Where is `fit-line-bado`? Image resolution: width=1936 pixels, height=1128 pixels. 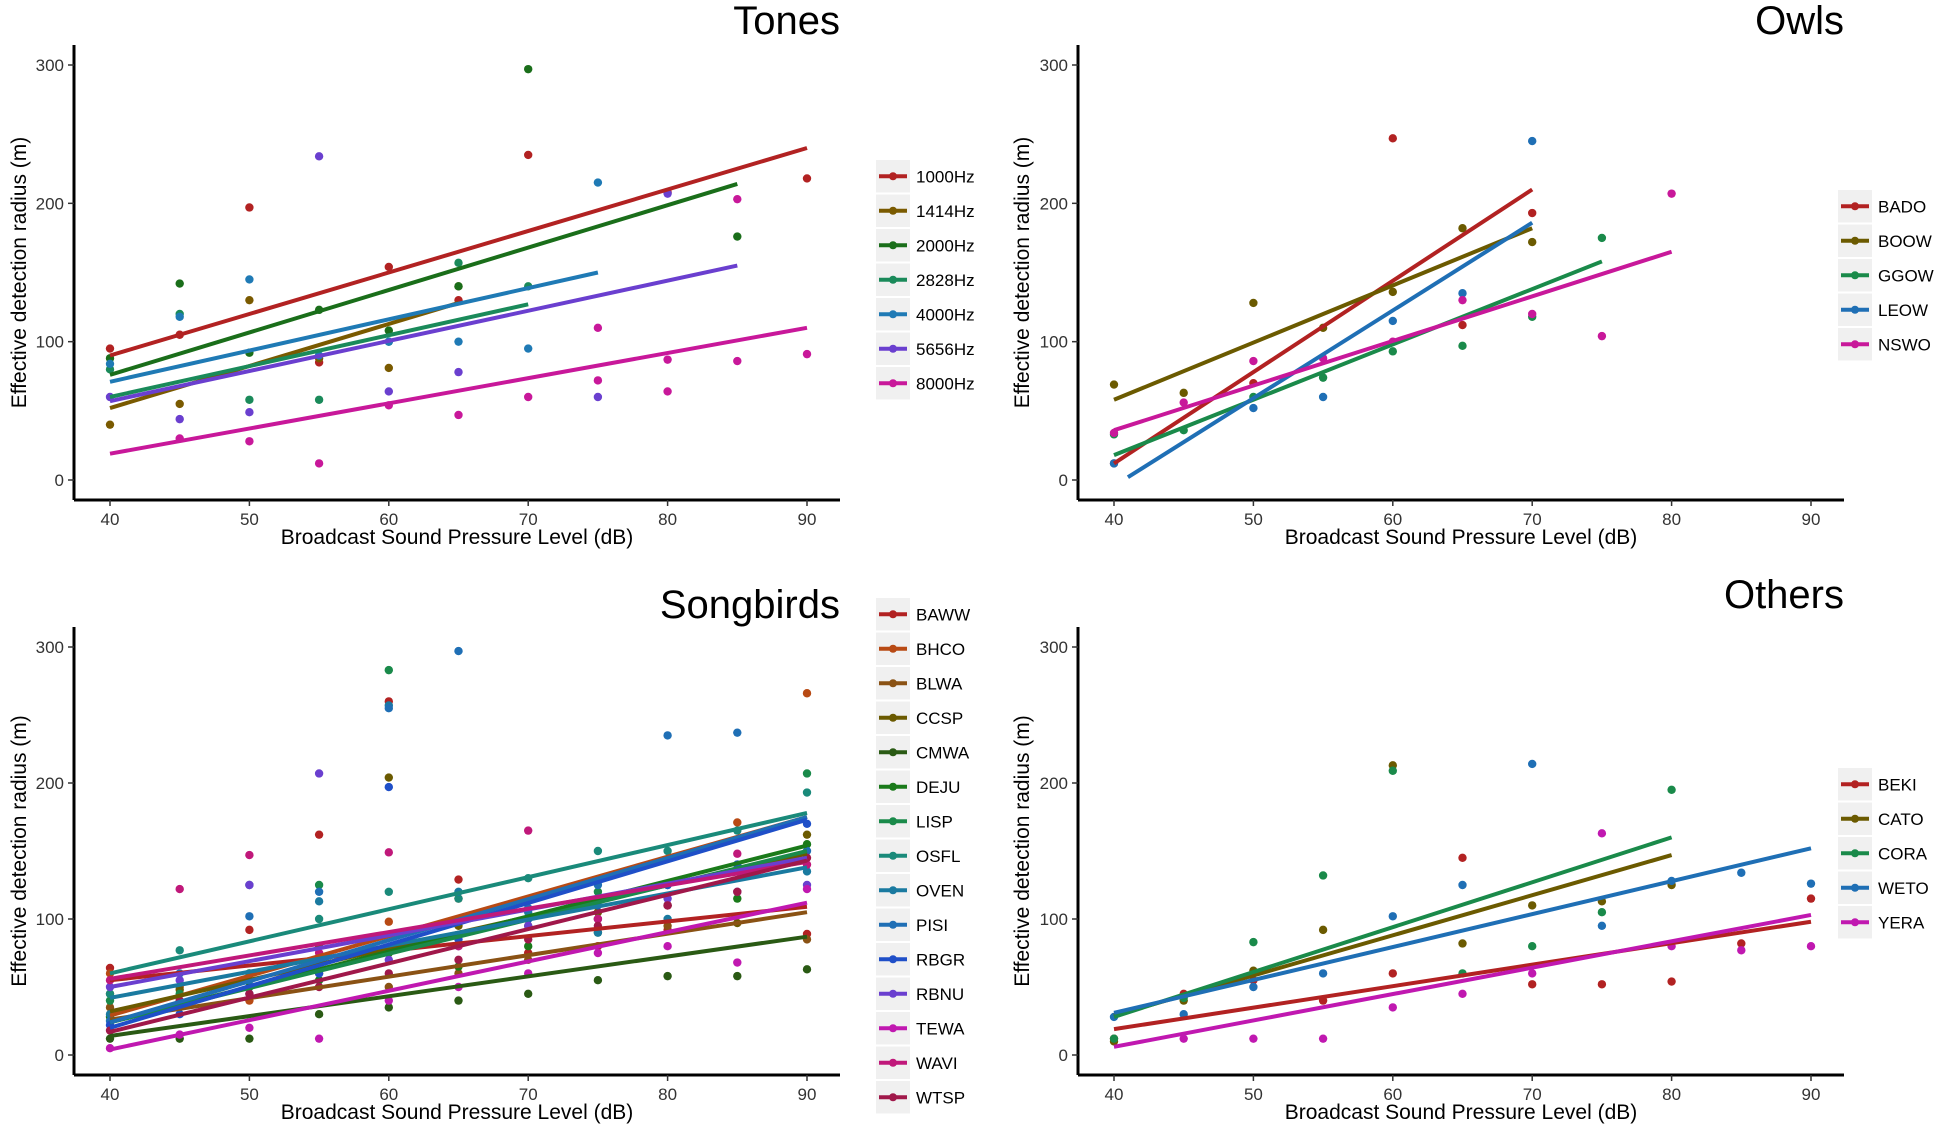 fit-line-bado is located at coordinates (1323, 326).